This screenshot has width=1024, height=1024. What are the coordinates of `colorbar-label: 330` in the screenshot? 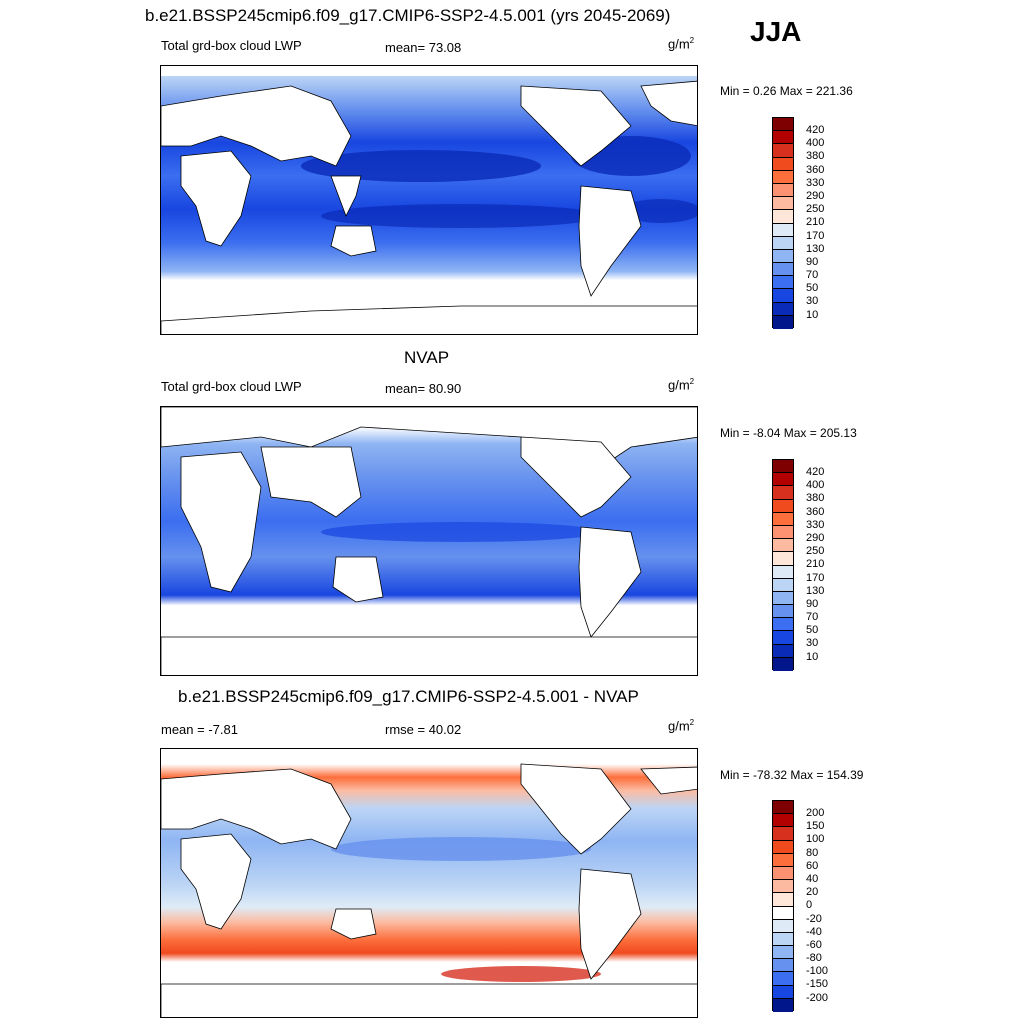 It's located at (815, 182).